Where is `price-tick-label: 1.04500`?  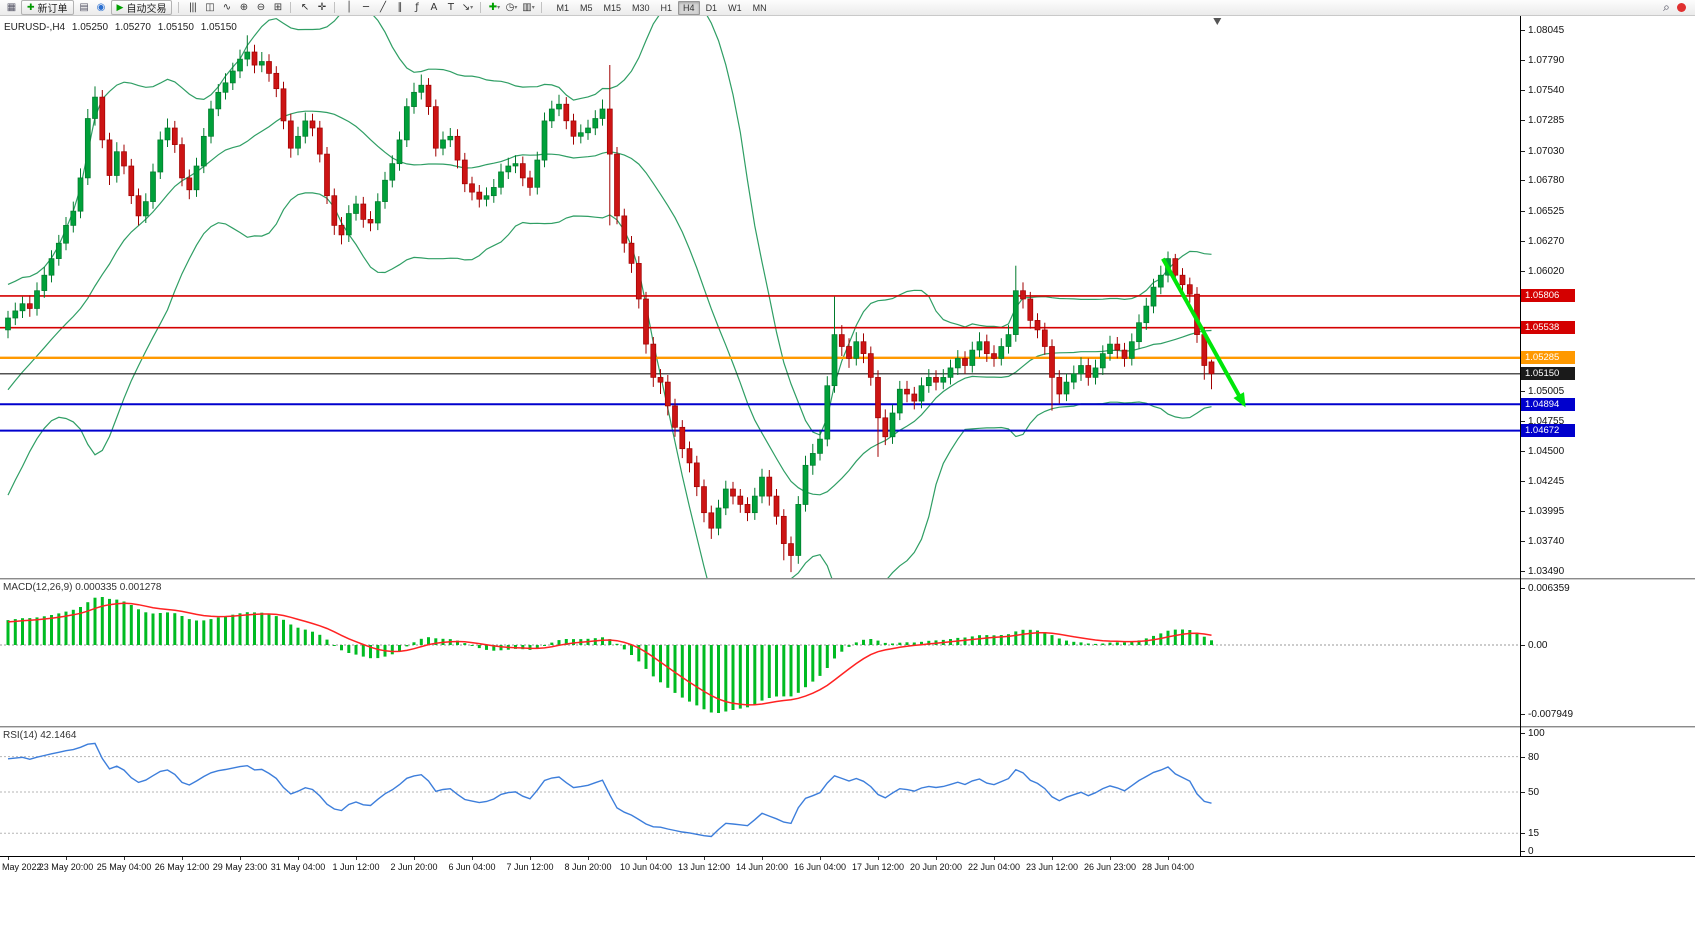 price-tick-label: 1.04500 is located at coordinates (1546, 451).